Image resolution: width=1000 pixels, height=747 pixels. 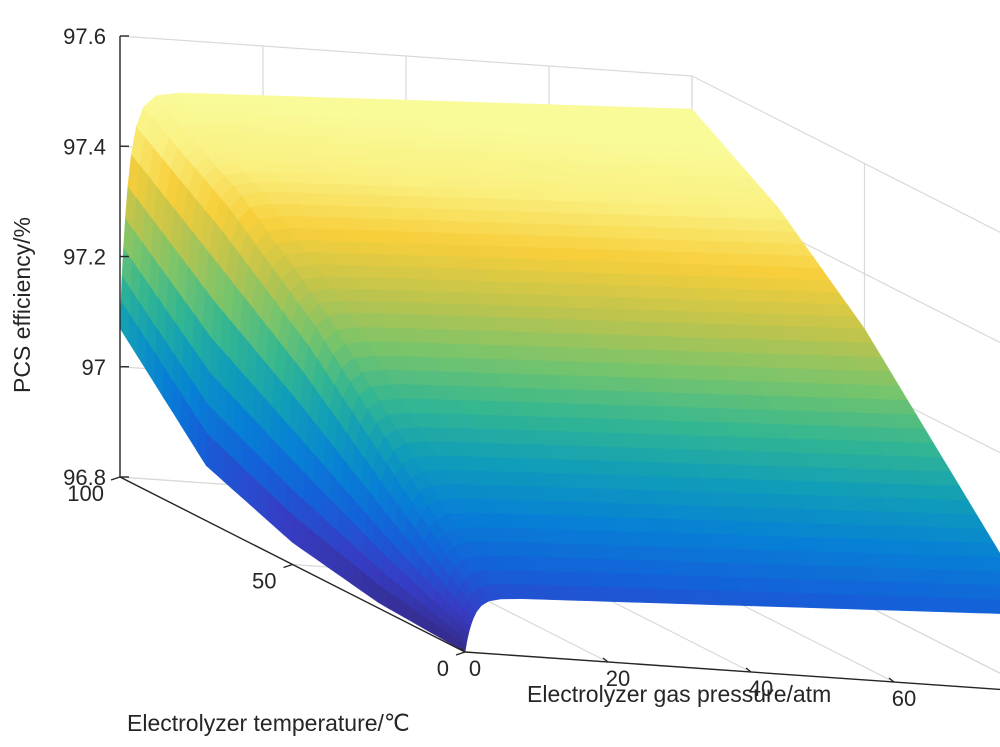 I want to click on z-tick-label: 97.6, so click(x=84, y=36).